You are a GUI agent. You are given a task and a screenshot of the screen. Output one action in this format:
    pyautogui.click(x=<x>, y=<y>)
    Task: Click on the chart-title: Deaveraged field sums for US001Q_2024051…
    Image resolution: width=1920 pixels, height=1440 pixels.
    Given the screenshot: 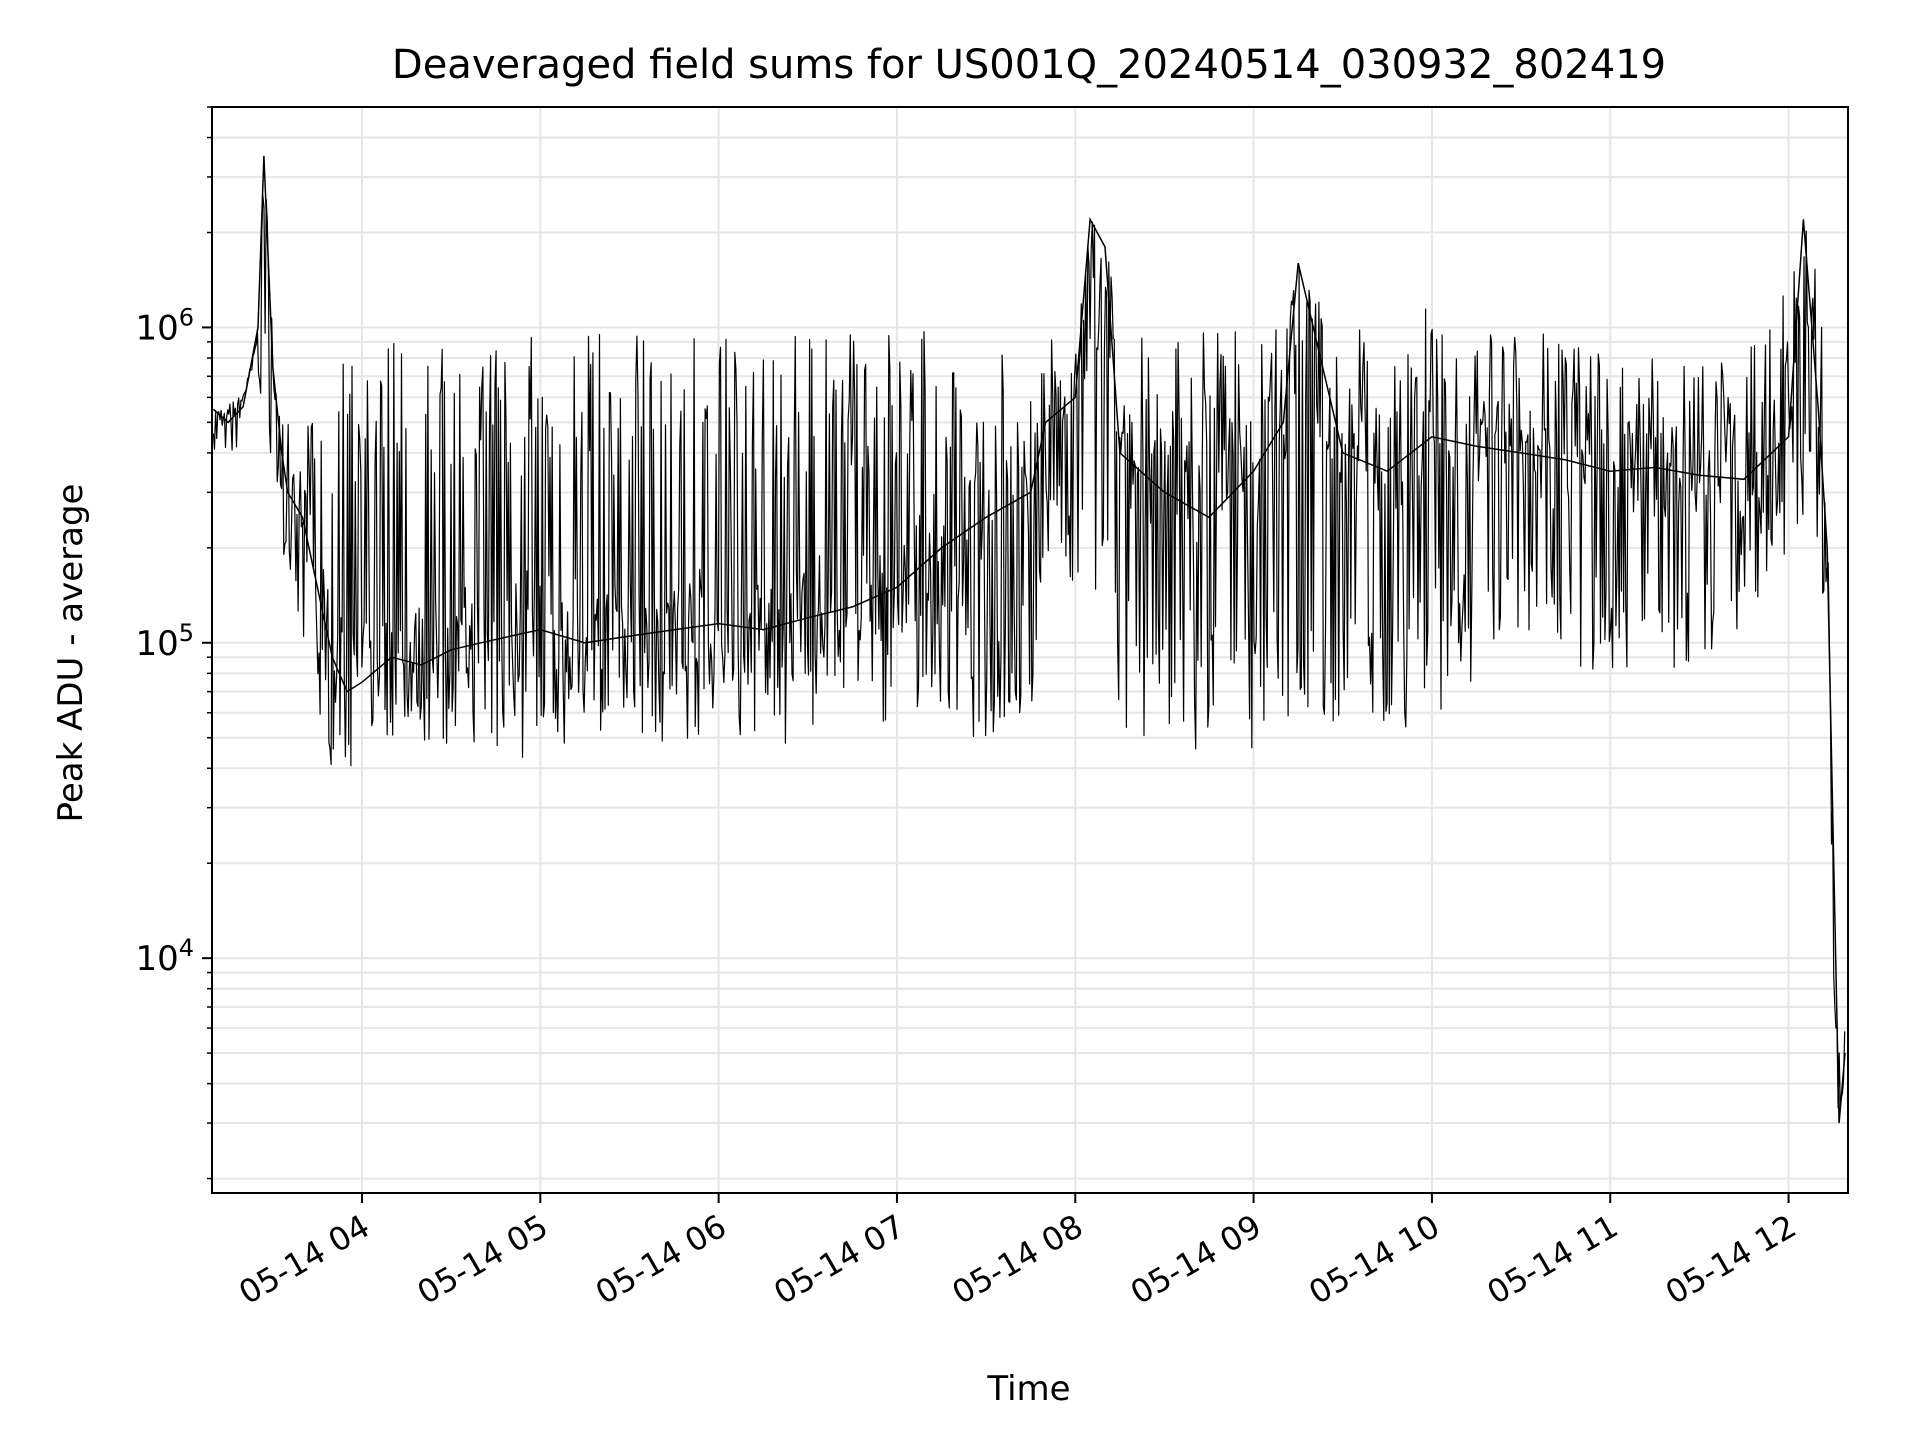 What is the action you would take?
    pyautogui.click(x=1029, y=65)
    